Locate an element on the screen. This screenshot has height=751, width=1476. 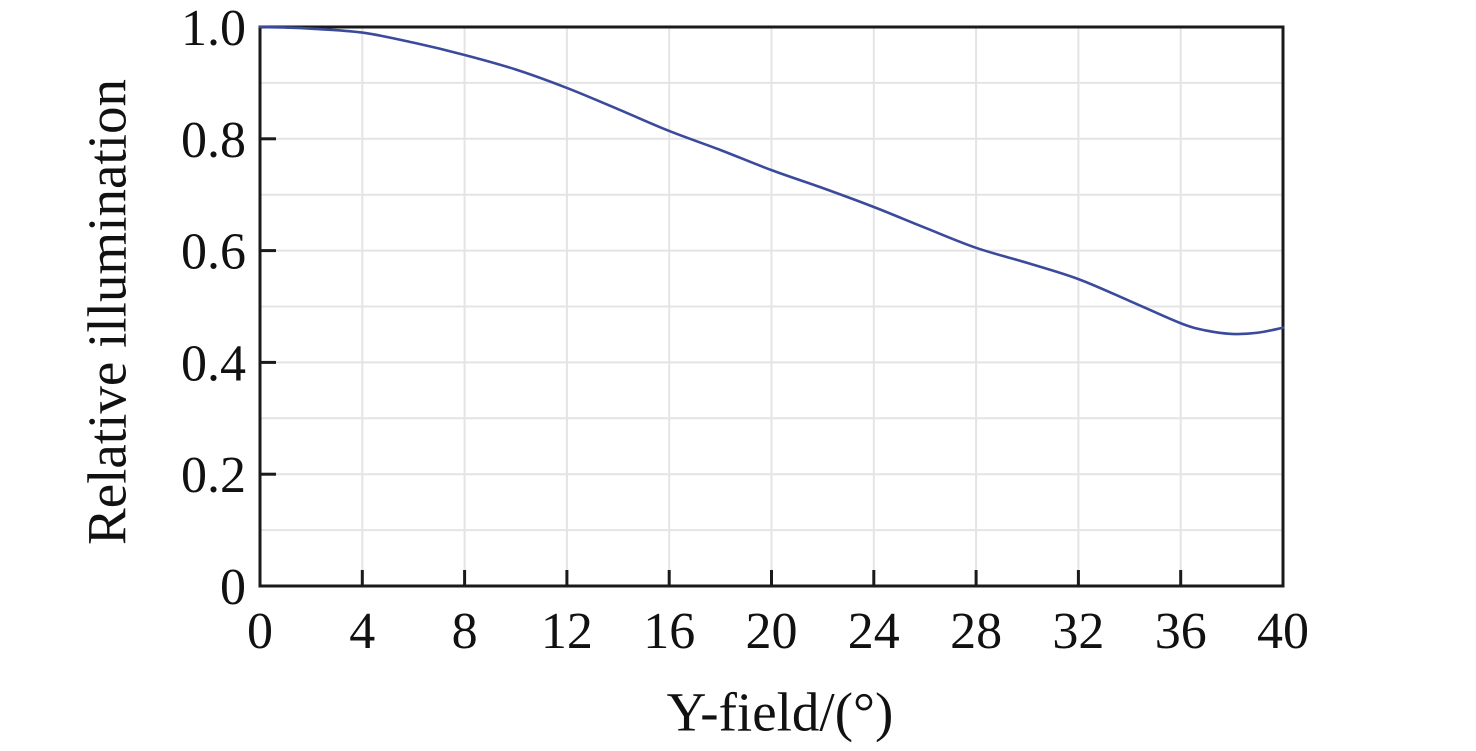
x-tick-label: 40 is located at coordinates (1283, 631).